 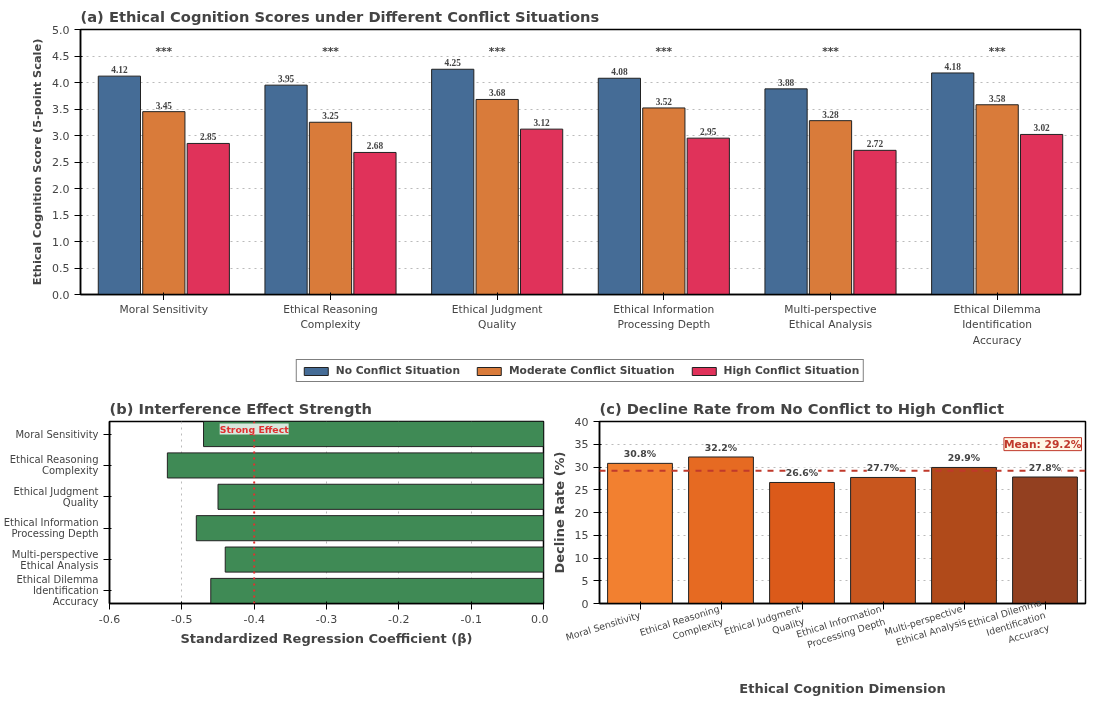 I want to click on data-label: 2.95, so click(x=708, y=132).